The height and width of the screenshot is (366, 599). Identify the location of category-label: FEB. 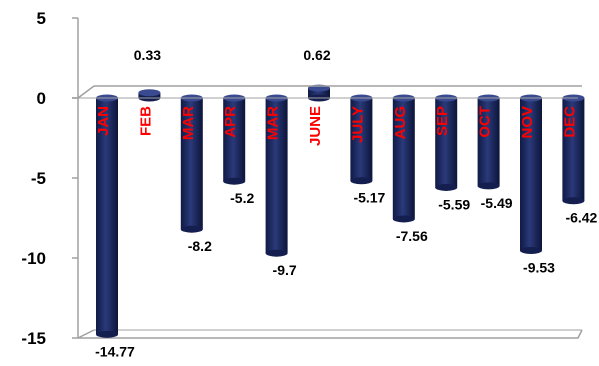
(145, 121).